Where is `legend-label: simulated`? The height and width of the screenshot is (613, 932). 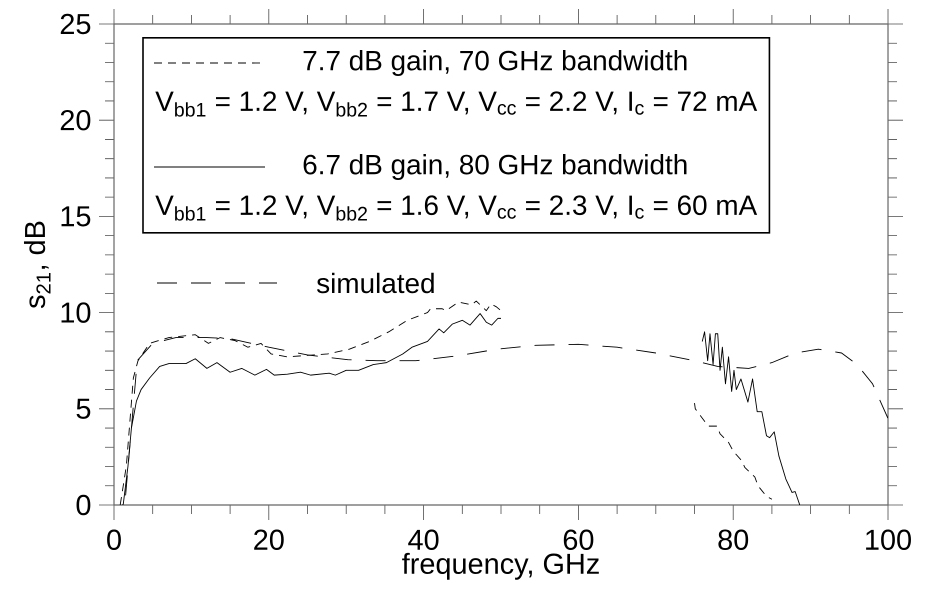
legend-label: simulated is located at coordinates (375, 283).